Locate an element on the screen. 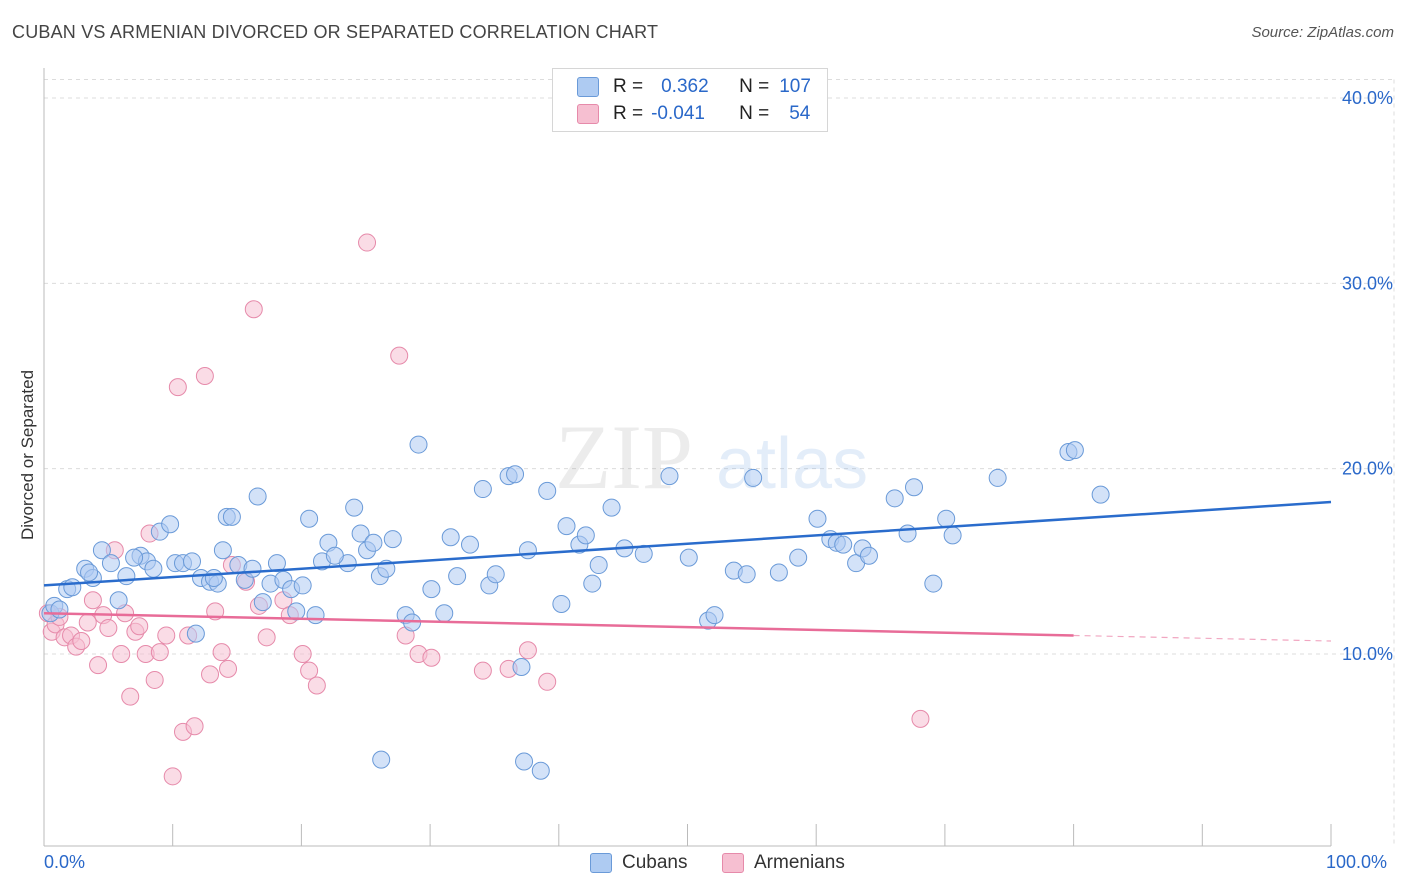 Image resolution: width=1406 pixels, height=892 pixels. y-tick-label: 20.0% is located at coordinates (1367, 469).